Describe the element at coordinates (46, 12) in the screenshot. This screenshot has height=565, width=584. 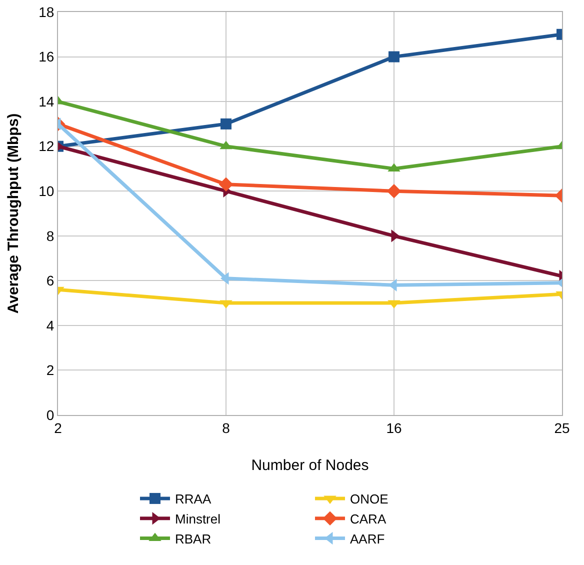
I see `y-tick-label: 18` at that location.